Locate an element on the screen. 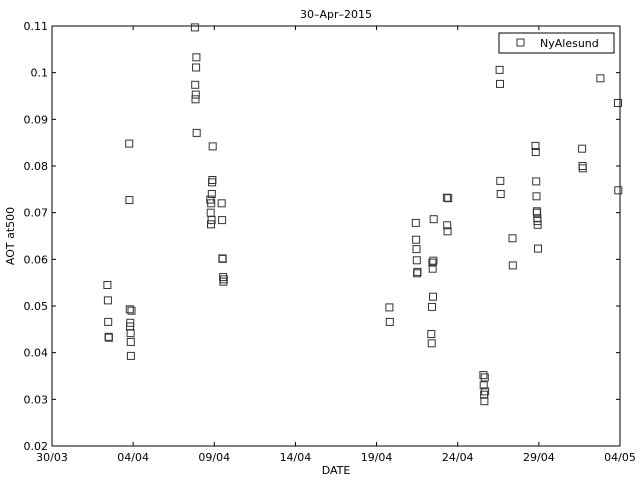 This screenshot has height=480, width=640. y-axis-label: AOT at500 is located at coordinates (10, 236).